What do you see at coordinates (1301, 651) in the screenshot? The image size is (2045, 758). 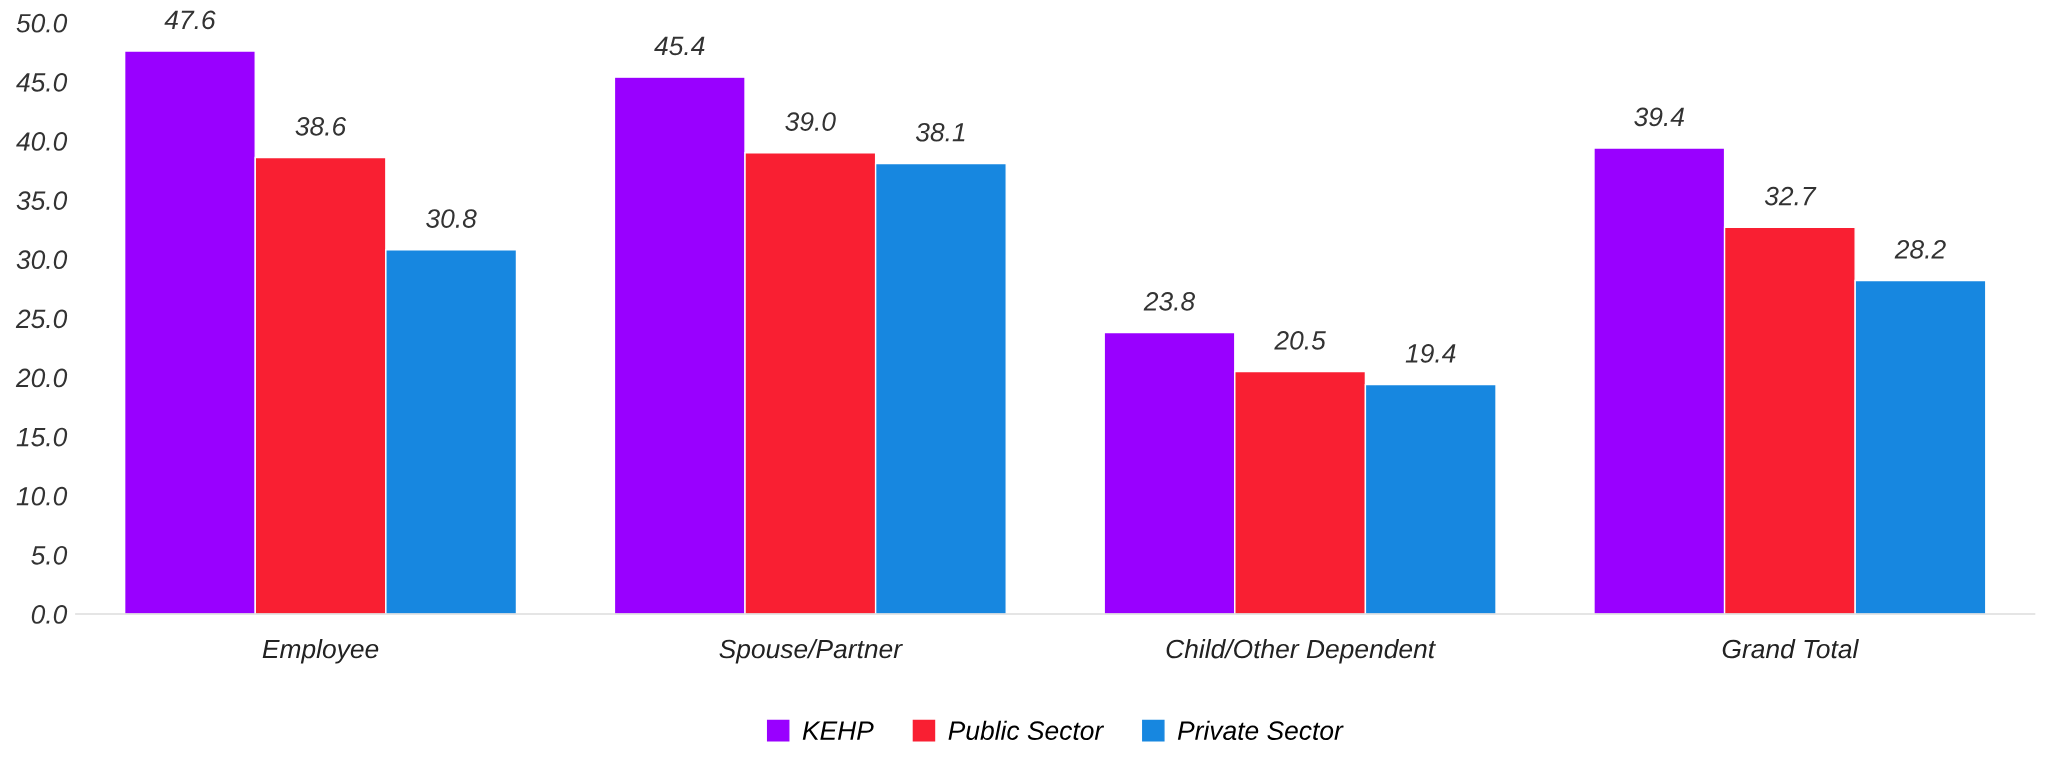 I see `x-tick-label: Child/Other Dependent` at bounding box center [1301, 651].